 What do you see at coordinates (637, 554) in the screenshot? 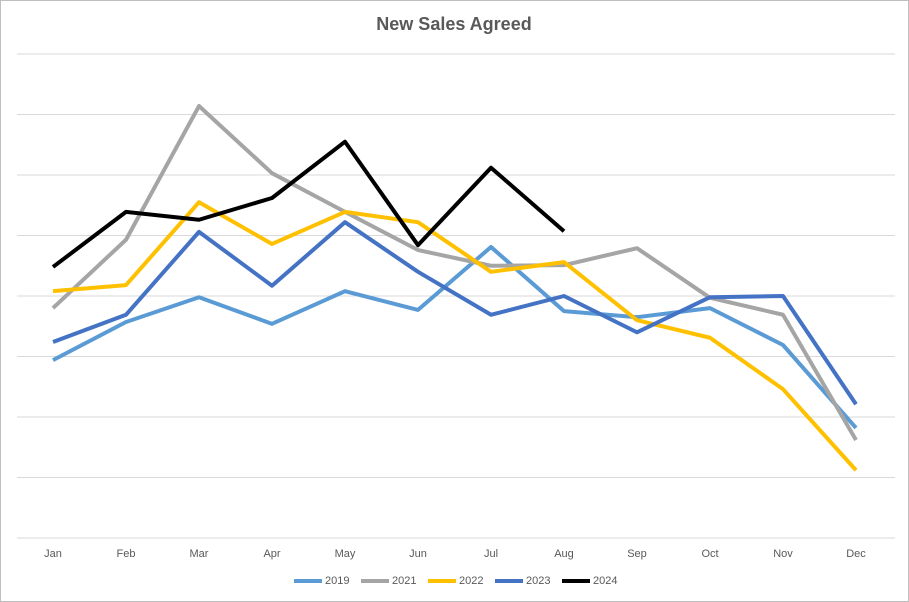
I see `x-tick-label: Sep` at bounding box center [637, 554].